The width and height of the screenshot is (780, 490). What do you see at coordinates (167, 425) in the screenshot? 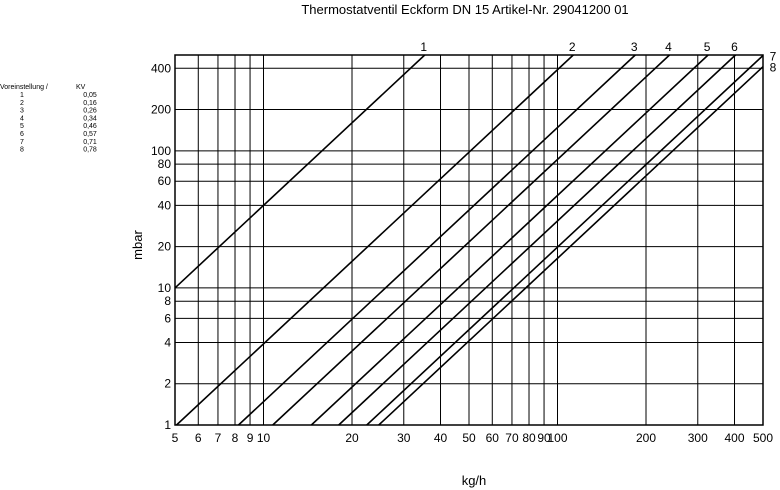
I see `y-tick-label: 1` at bounding box center [167, 425].